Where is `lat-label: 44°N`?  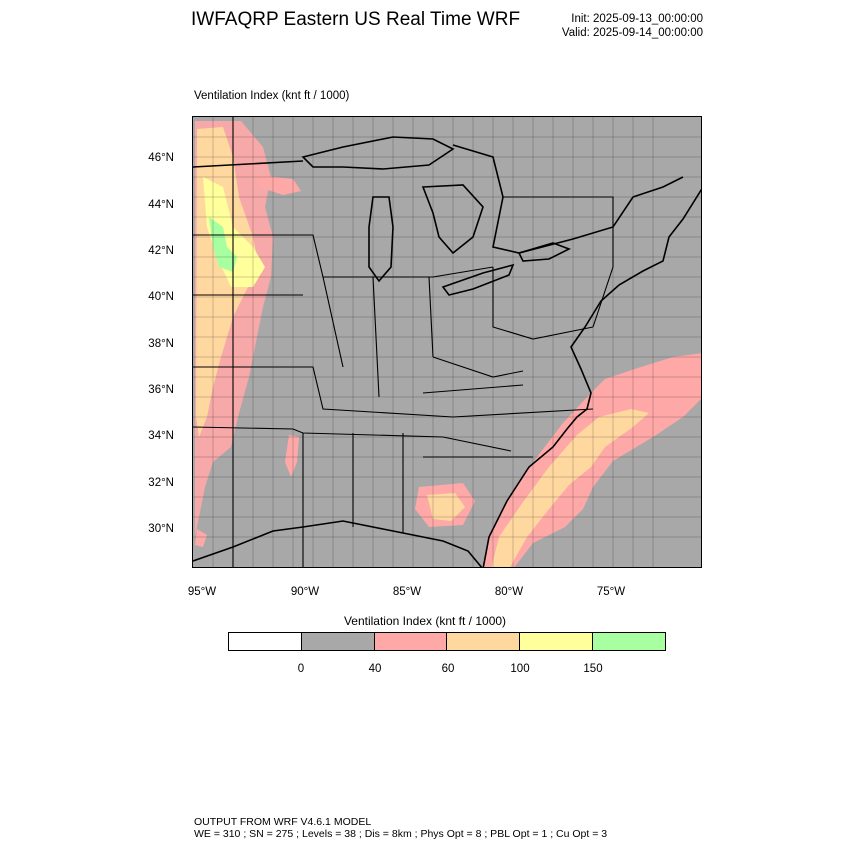 lat-label: 44°N is located at coordinates (161, 205).